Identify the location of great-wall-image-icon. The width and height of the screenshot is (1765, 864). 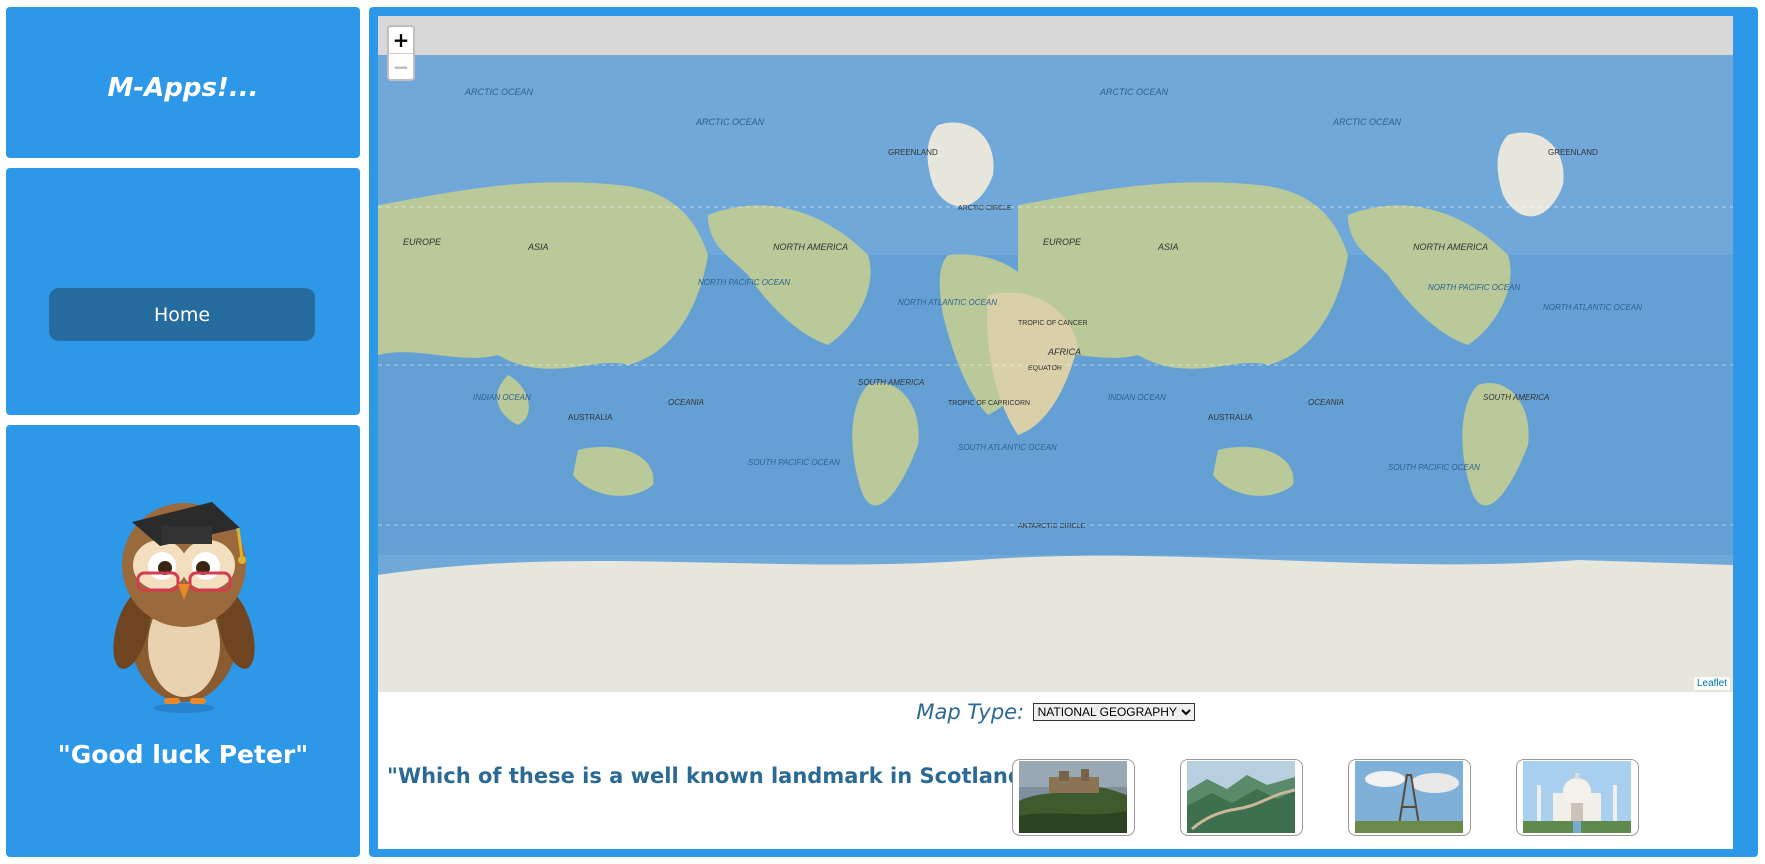
(1241, 797).